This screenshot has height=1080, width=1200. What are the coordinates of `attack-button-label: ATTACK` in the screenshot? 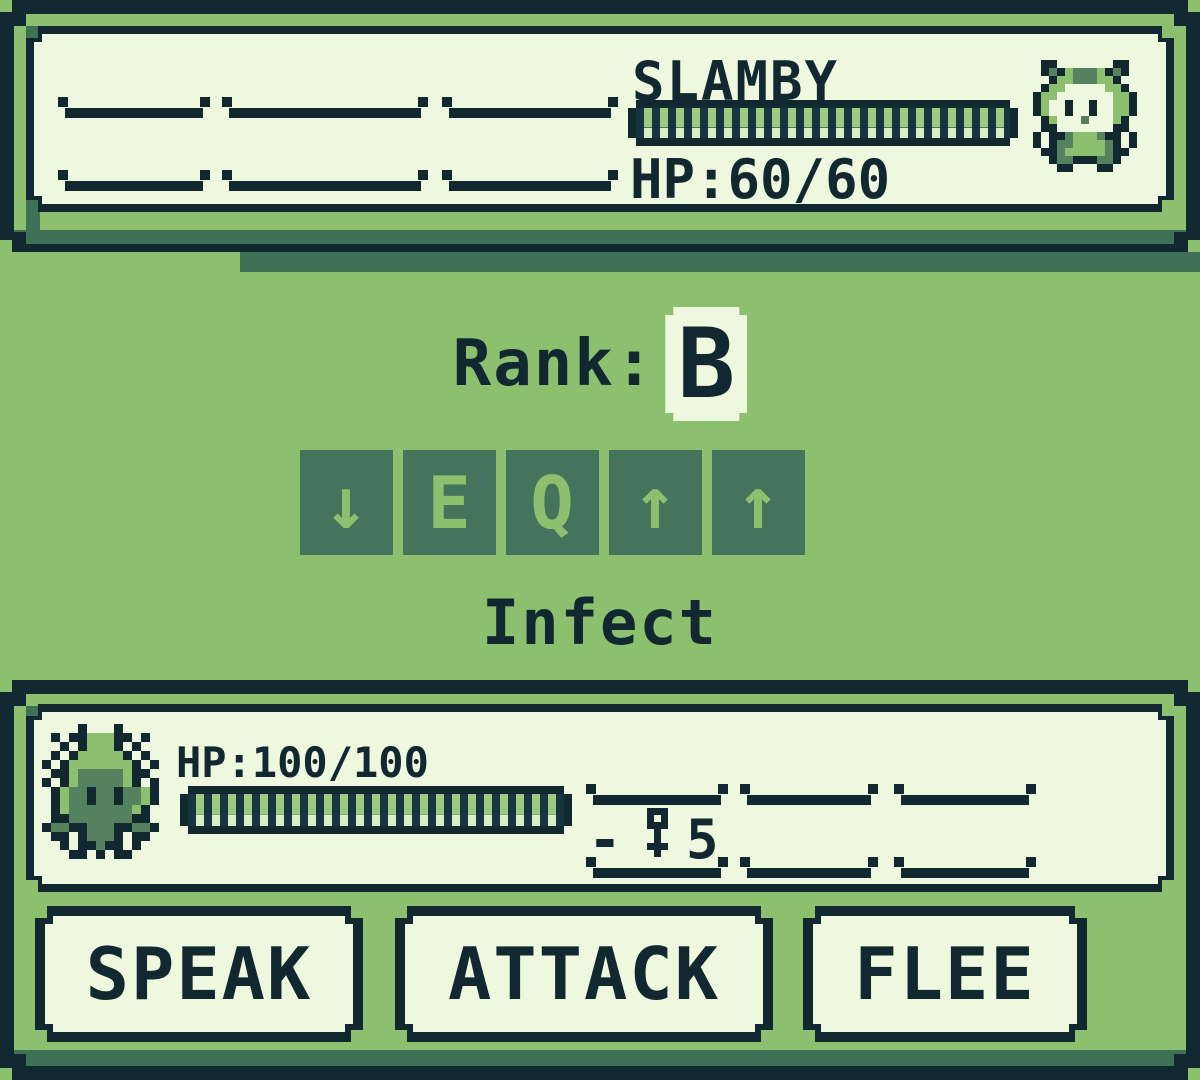 It's located at (584, 974).